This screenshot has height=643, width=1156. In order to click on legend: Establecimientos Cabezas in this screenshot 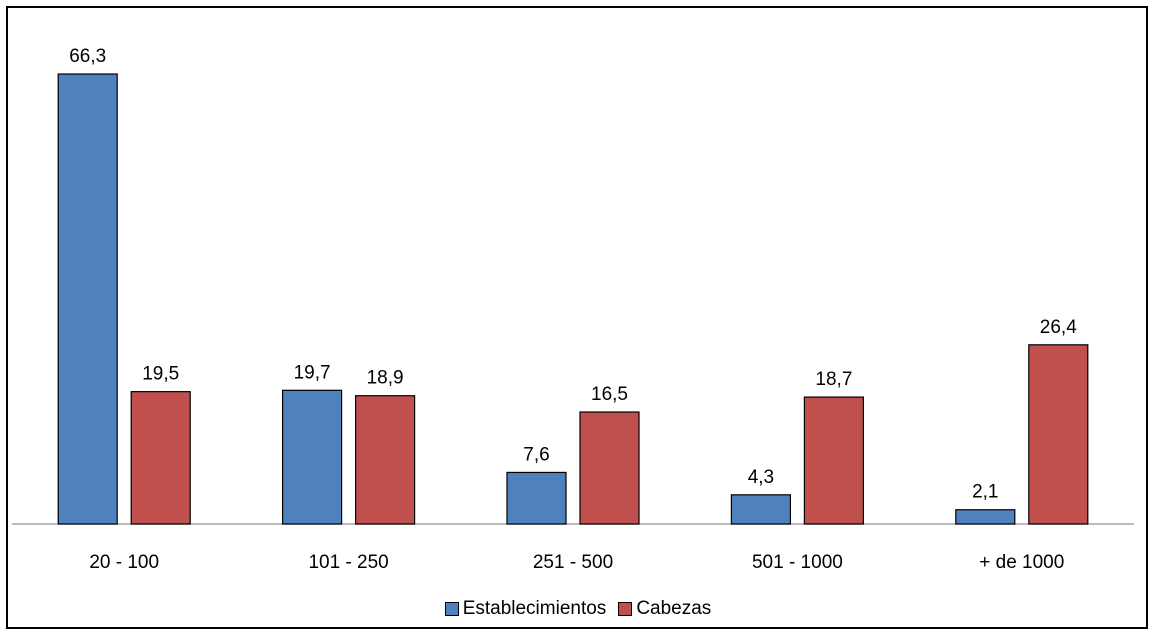, I will do `click(578, 609)`.